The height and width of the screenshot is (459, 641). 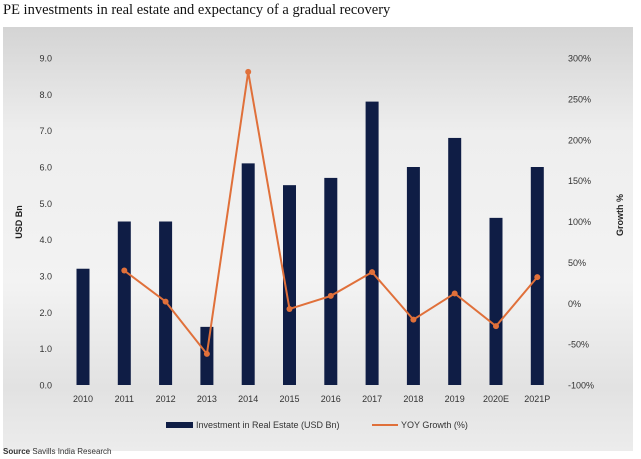 What do you see at coordinates (579, 181) in the screenshot?
I see `y2-tick-label: 150%` at bounding box center [579, 181].